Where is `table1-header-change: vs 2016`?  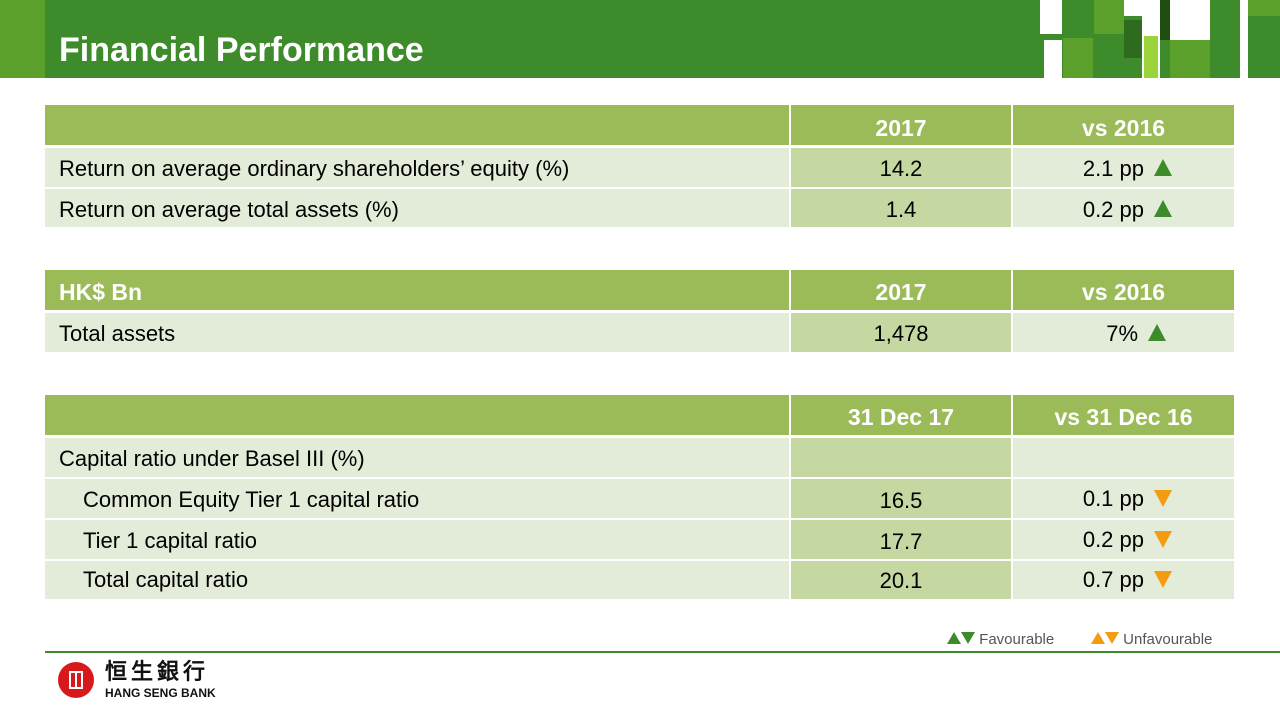
table1-header-change: vs 2016 is located at coordinates (1123, 125).